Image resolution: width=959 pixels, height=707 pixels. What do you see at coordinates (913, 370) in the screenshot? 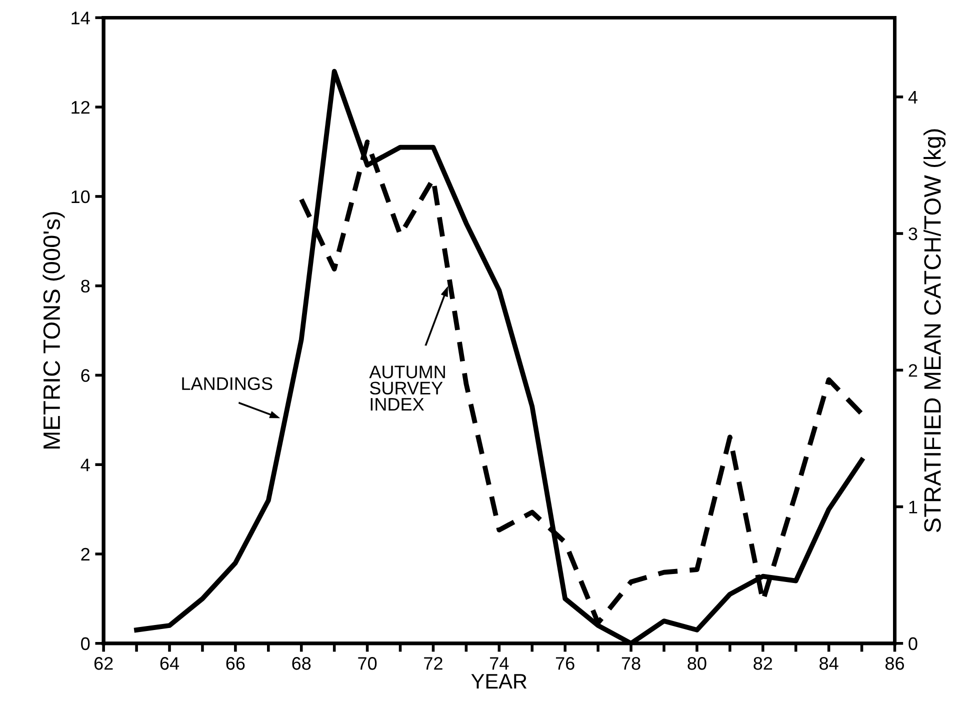
I see `y2-tick-label: 2` at bounding box center [913, 370].